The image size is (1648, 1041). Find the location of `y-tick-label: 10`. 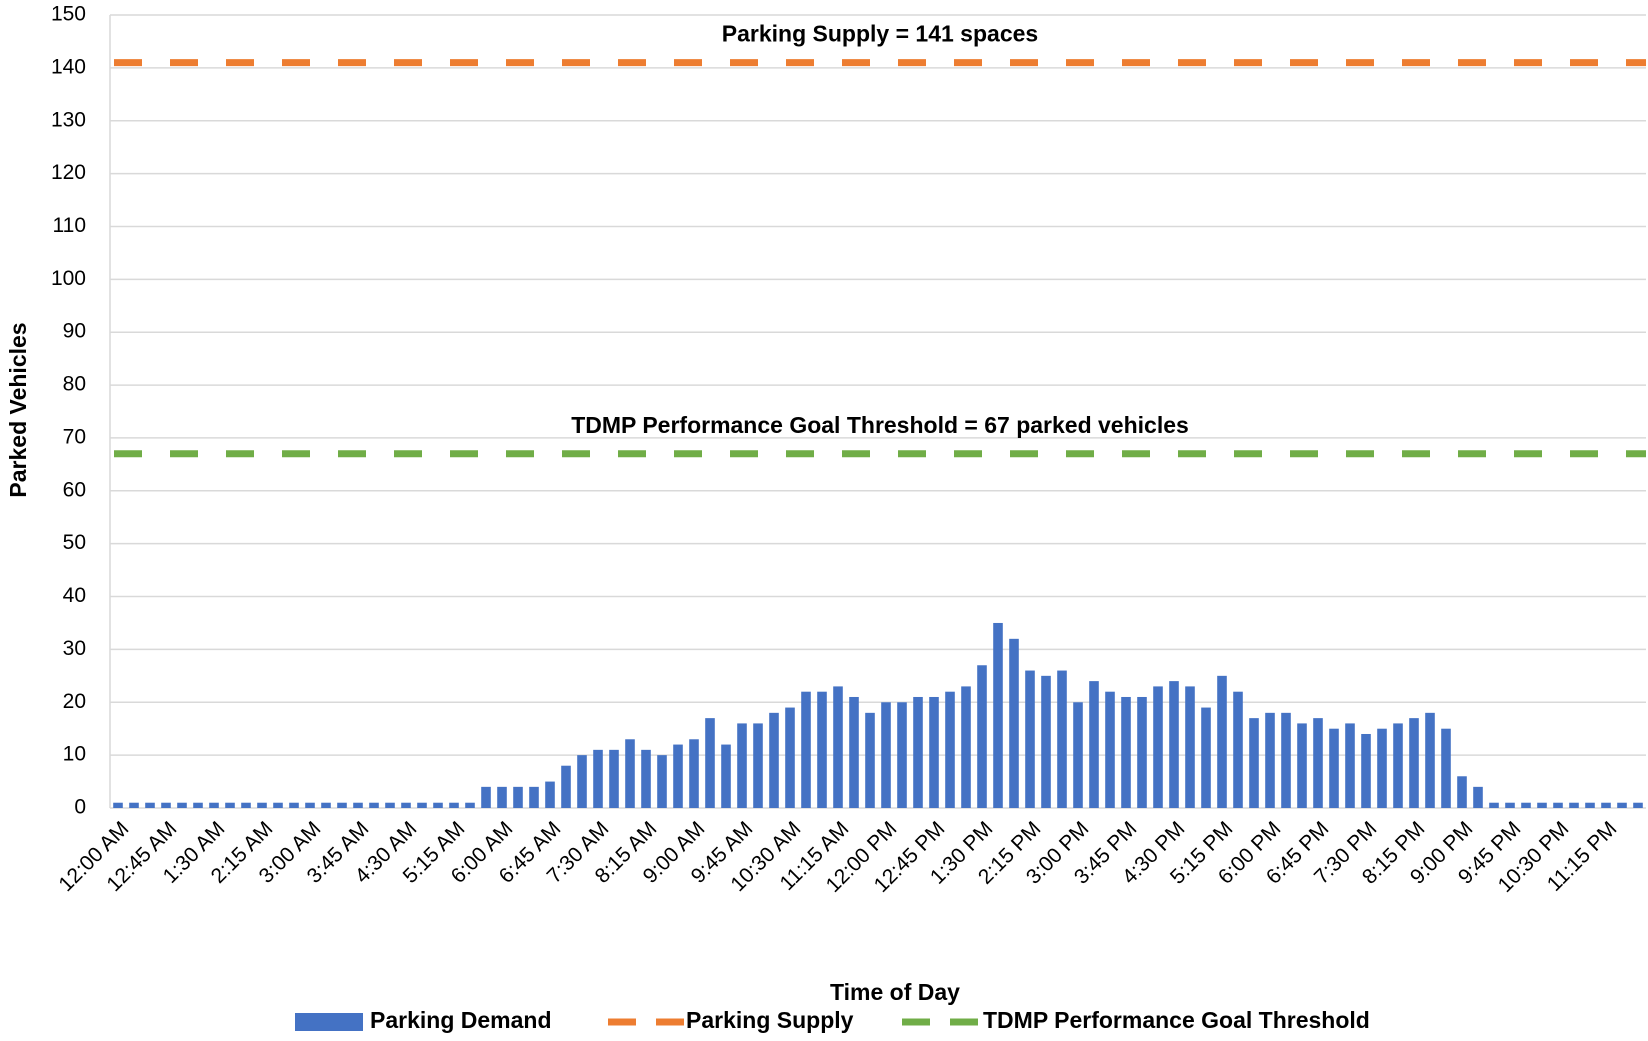

y-tick-label: 10 is located at coordinates (74, 754).